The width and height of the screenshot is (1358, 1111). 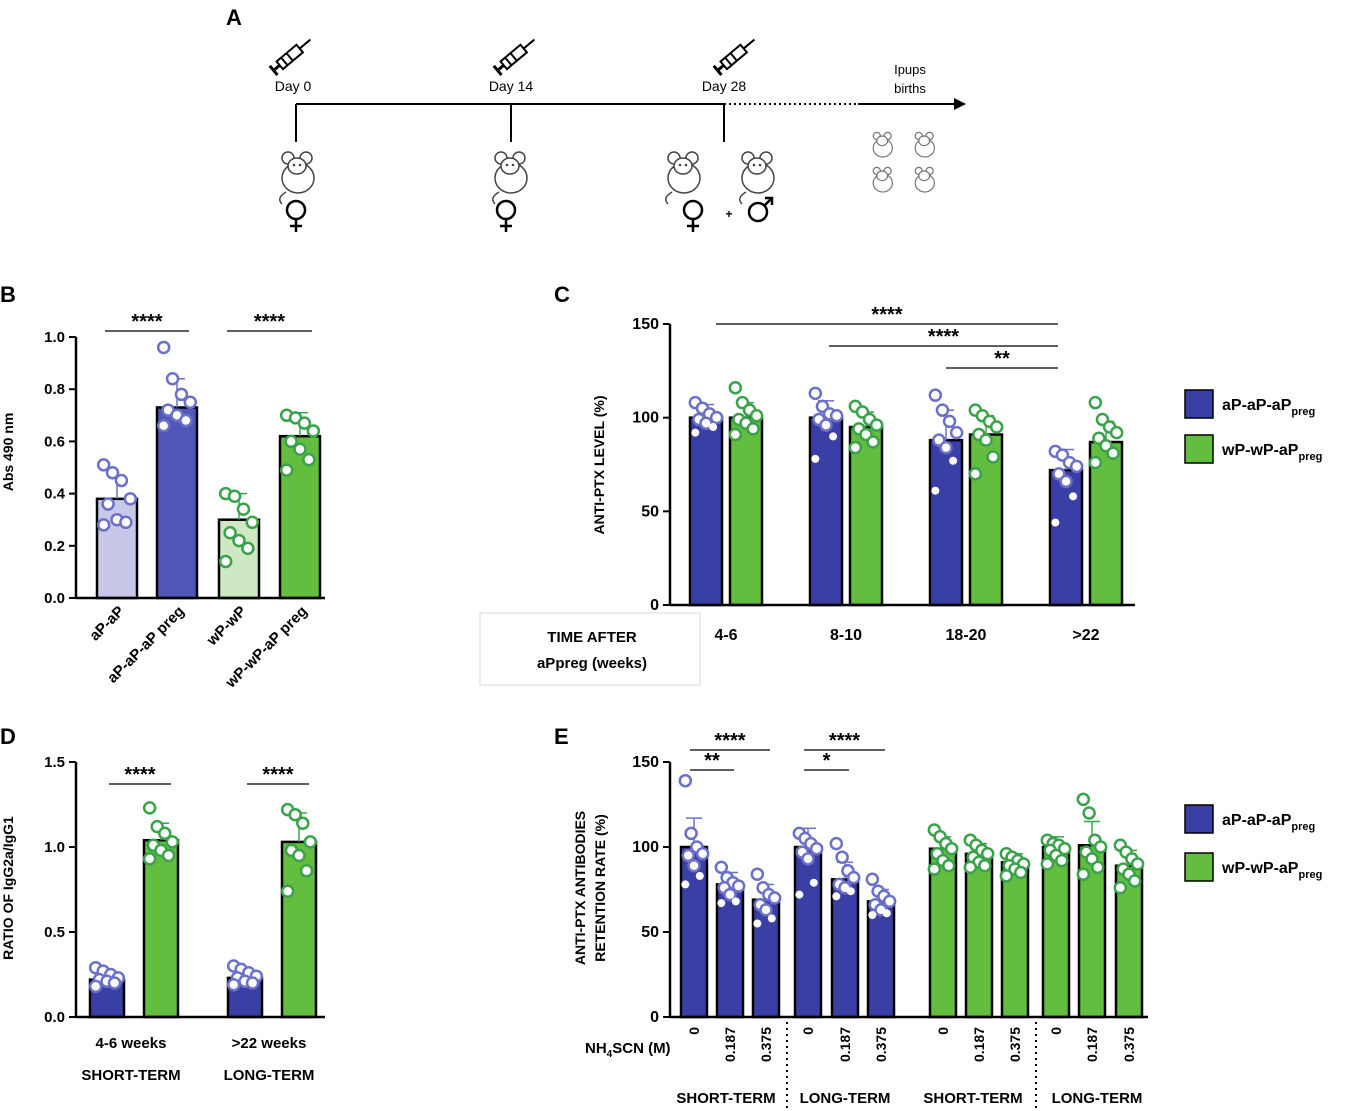 I want to click on births-label: births, so click(x=910, y=88).